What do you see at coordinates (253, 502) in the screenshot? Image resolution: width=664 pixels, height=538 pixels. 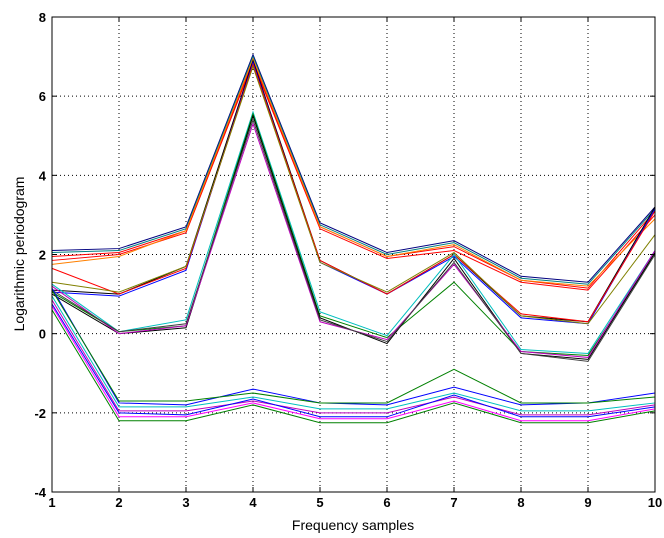 I see `x-tick-label: 4` at bounding box center [253, 502].